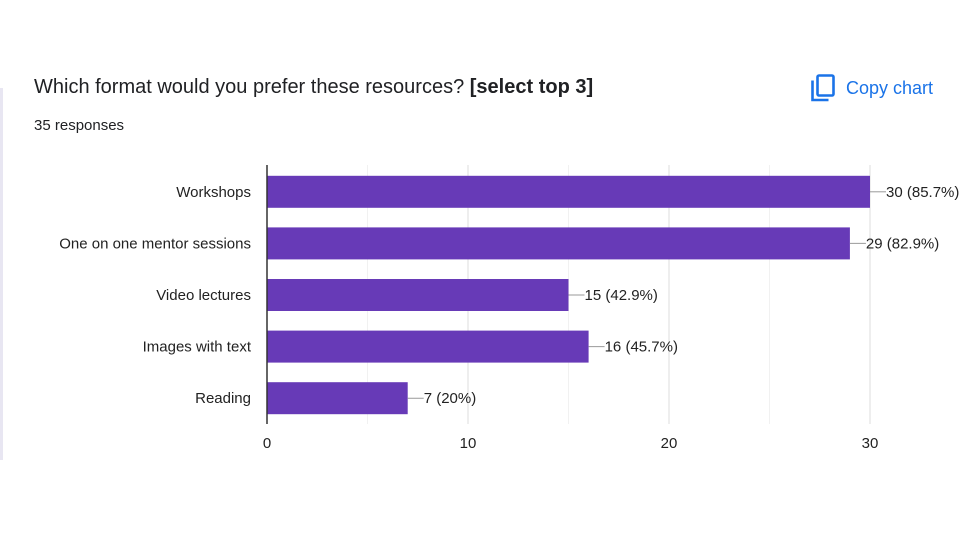 This screenshot has height=551, width=980. I want to click on card-left-edge, so click(1, 274).